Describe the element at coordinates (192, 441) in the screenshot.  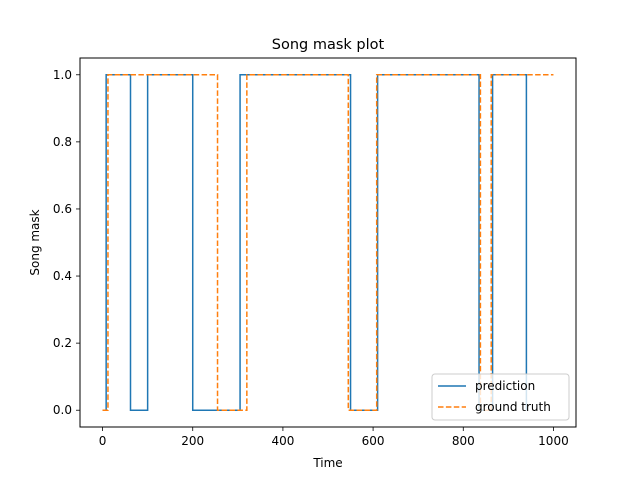
I see `x-tick-label: 200` at that location.